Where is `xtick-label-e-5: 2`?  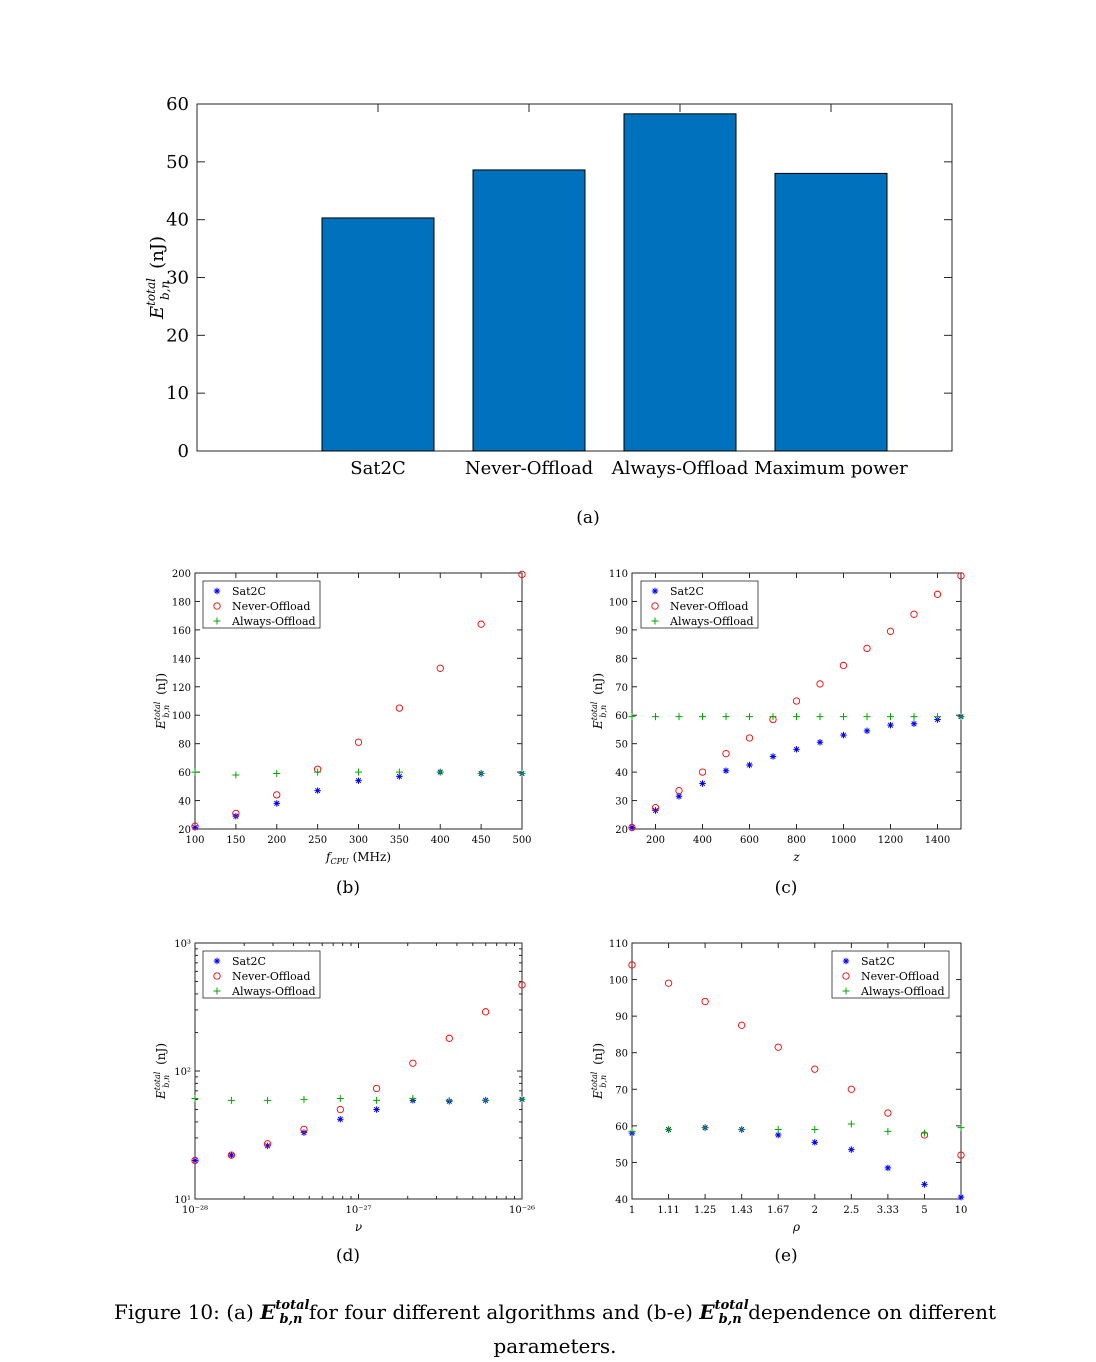 xtick-label-e-5: 2 is located at coordinates (815, 1210).